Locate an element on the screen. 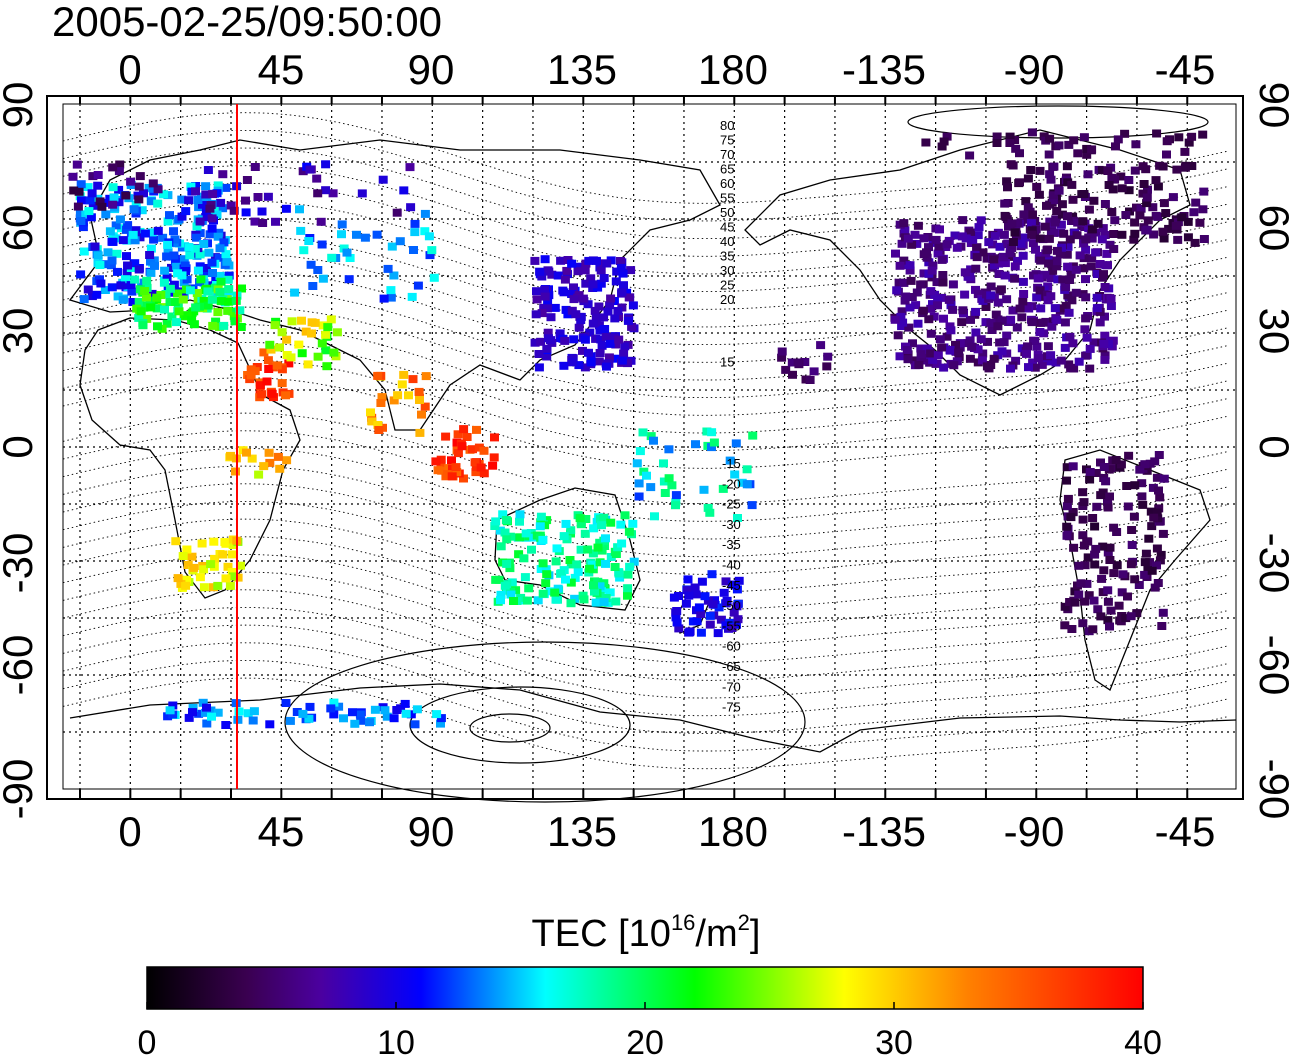 The width and height of the screenshot is (1292, 1057). timestamp-title: 2005-02-25/09:50:00 is located at coordinates (247, 22).